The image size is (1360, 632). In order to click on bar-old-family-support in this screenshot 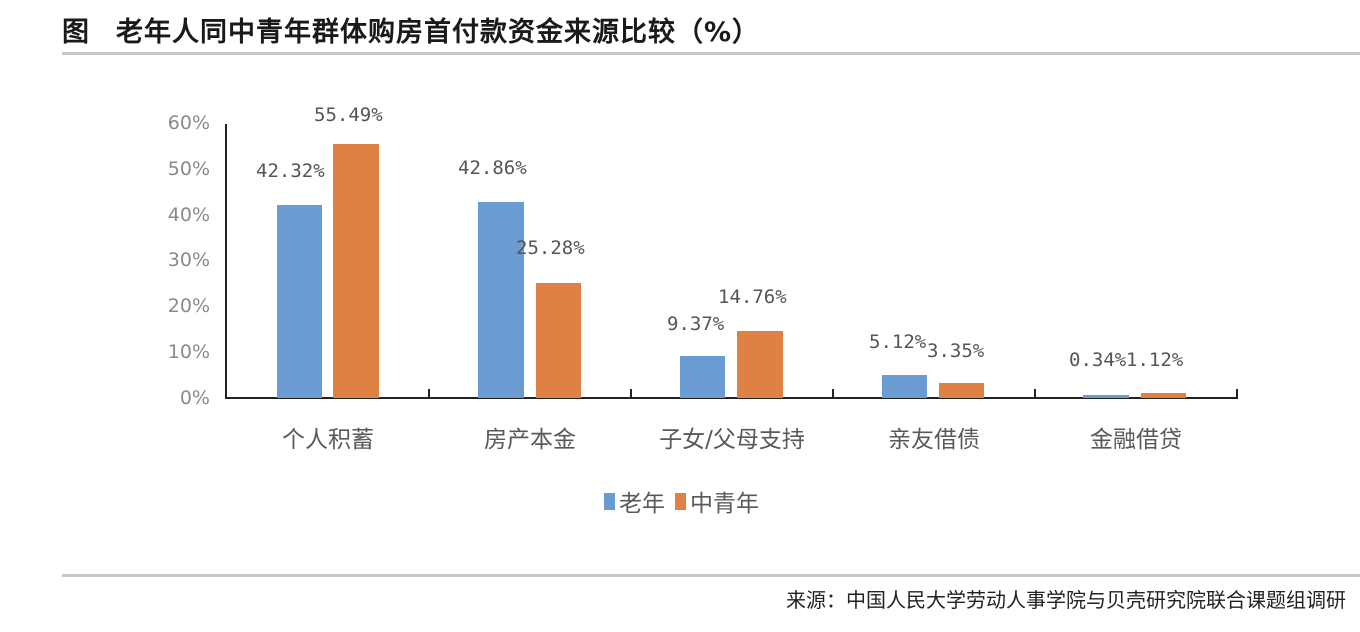, I will do `click(702, 377)`.